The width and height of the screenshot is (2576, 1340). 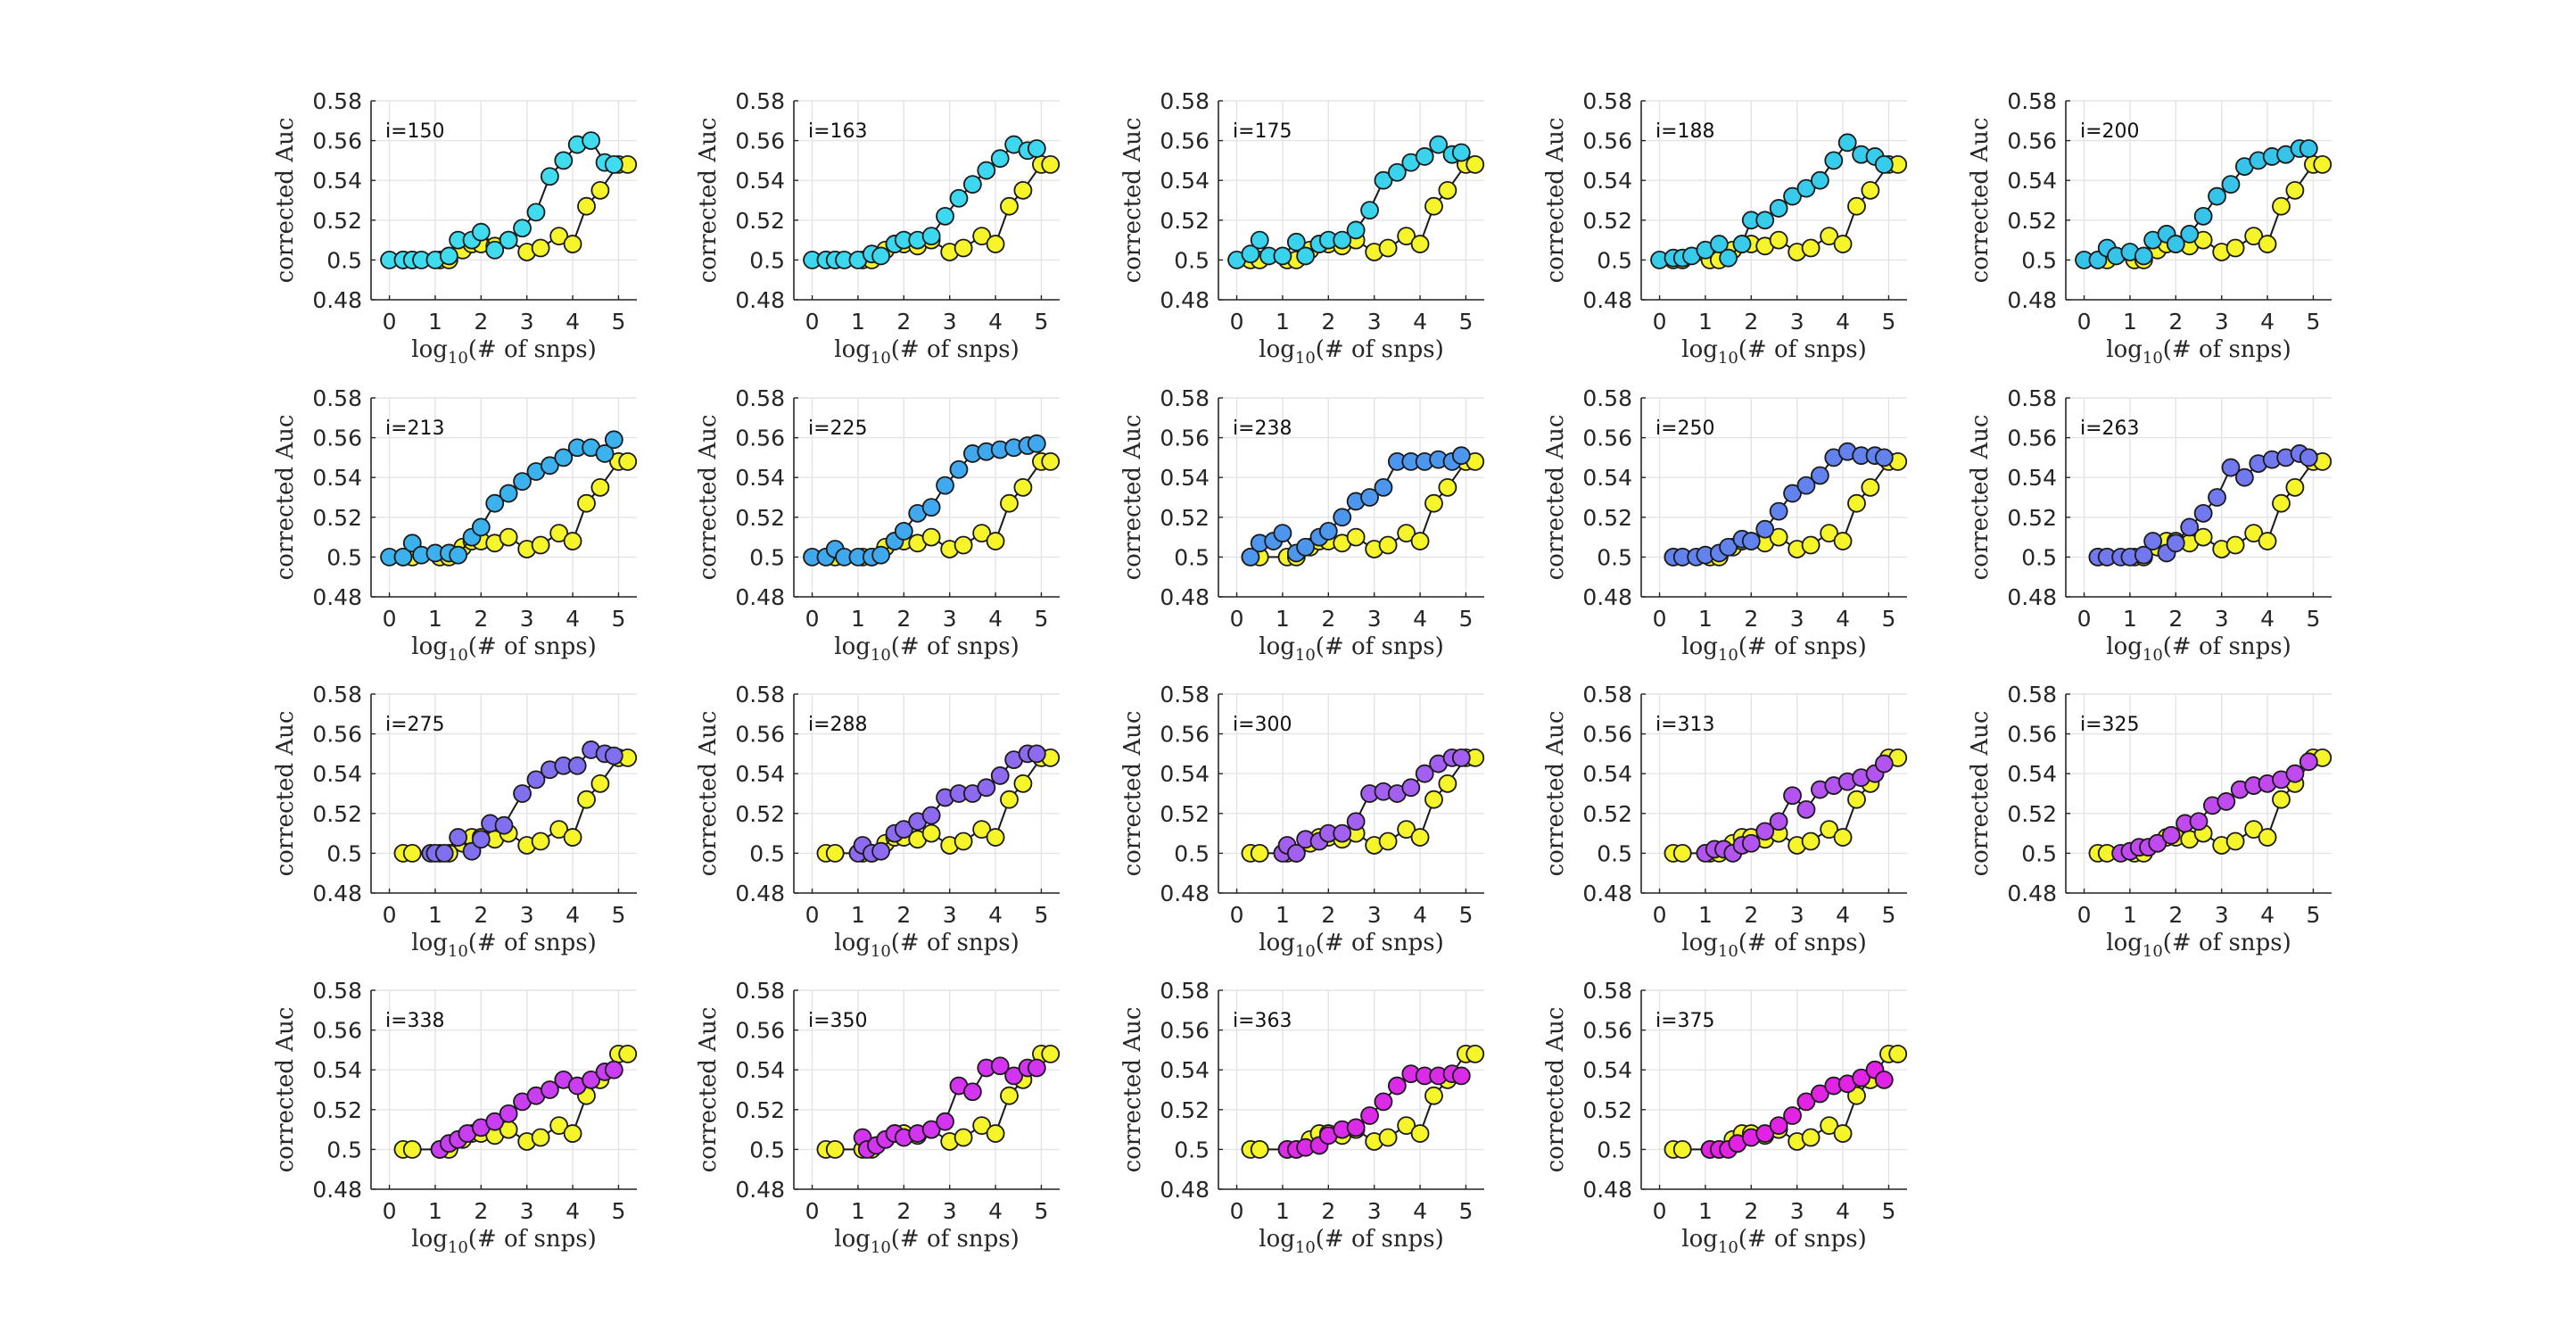 I want to click on panel-label: i=200, so click(x=2110, y=131).